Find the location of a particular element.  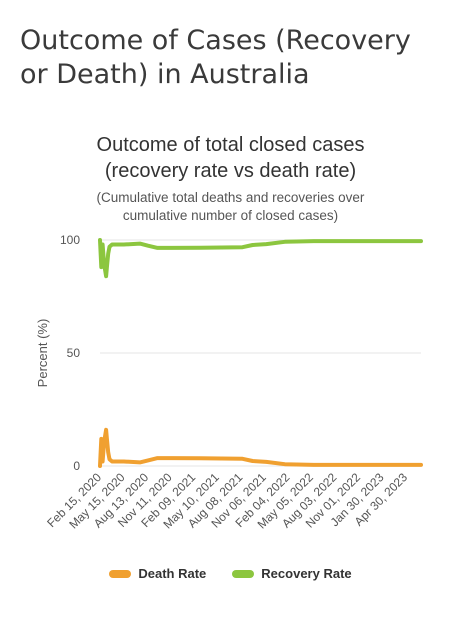

legend-label-recovery-rate: Recovery Rate is located at coordinates (306, 573).